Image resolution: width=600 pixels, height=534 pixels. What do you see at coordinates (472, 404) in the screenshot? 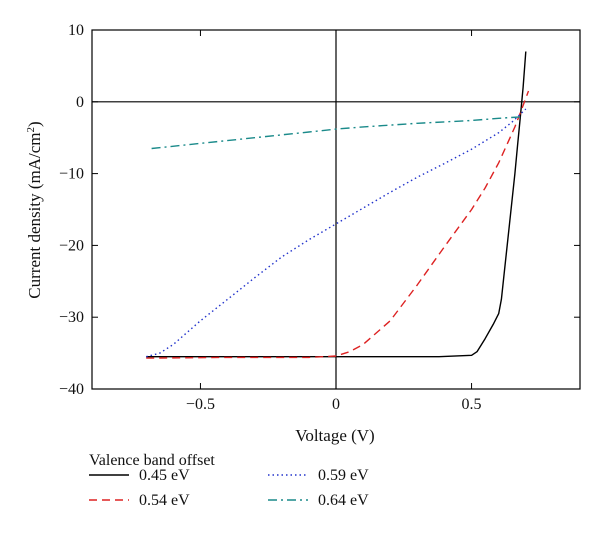
I see `x-tick-label-3: 0.5` at bounding box center [472, 404].